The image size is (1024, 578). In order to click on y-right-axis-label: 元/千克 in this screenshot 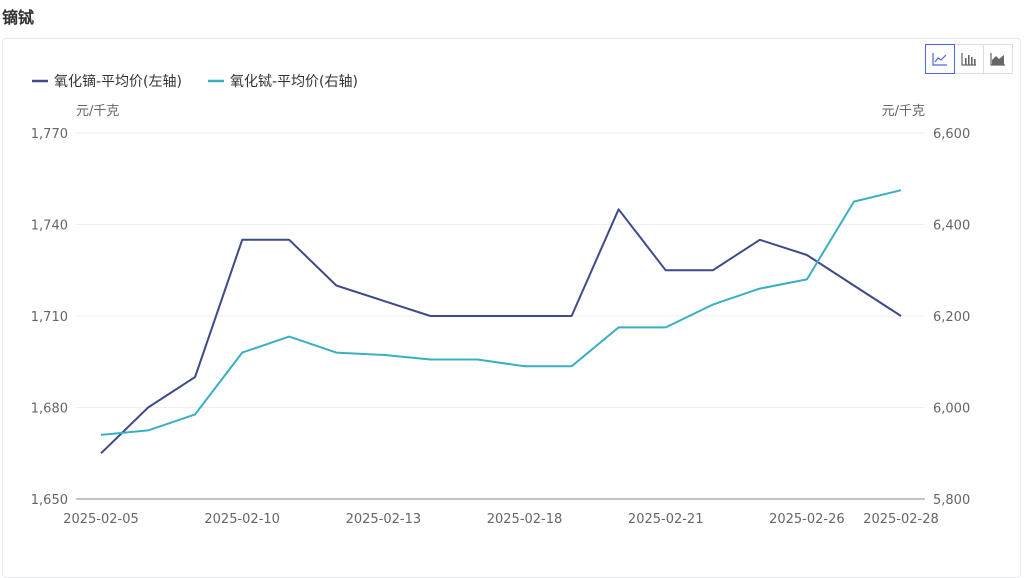, I will do `click(903, 111)`.